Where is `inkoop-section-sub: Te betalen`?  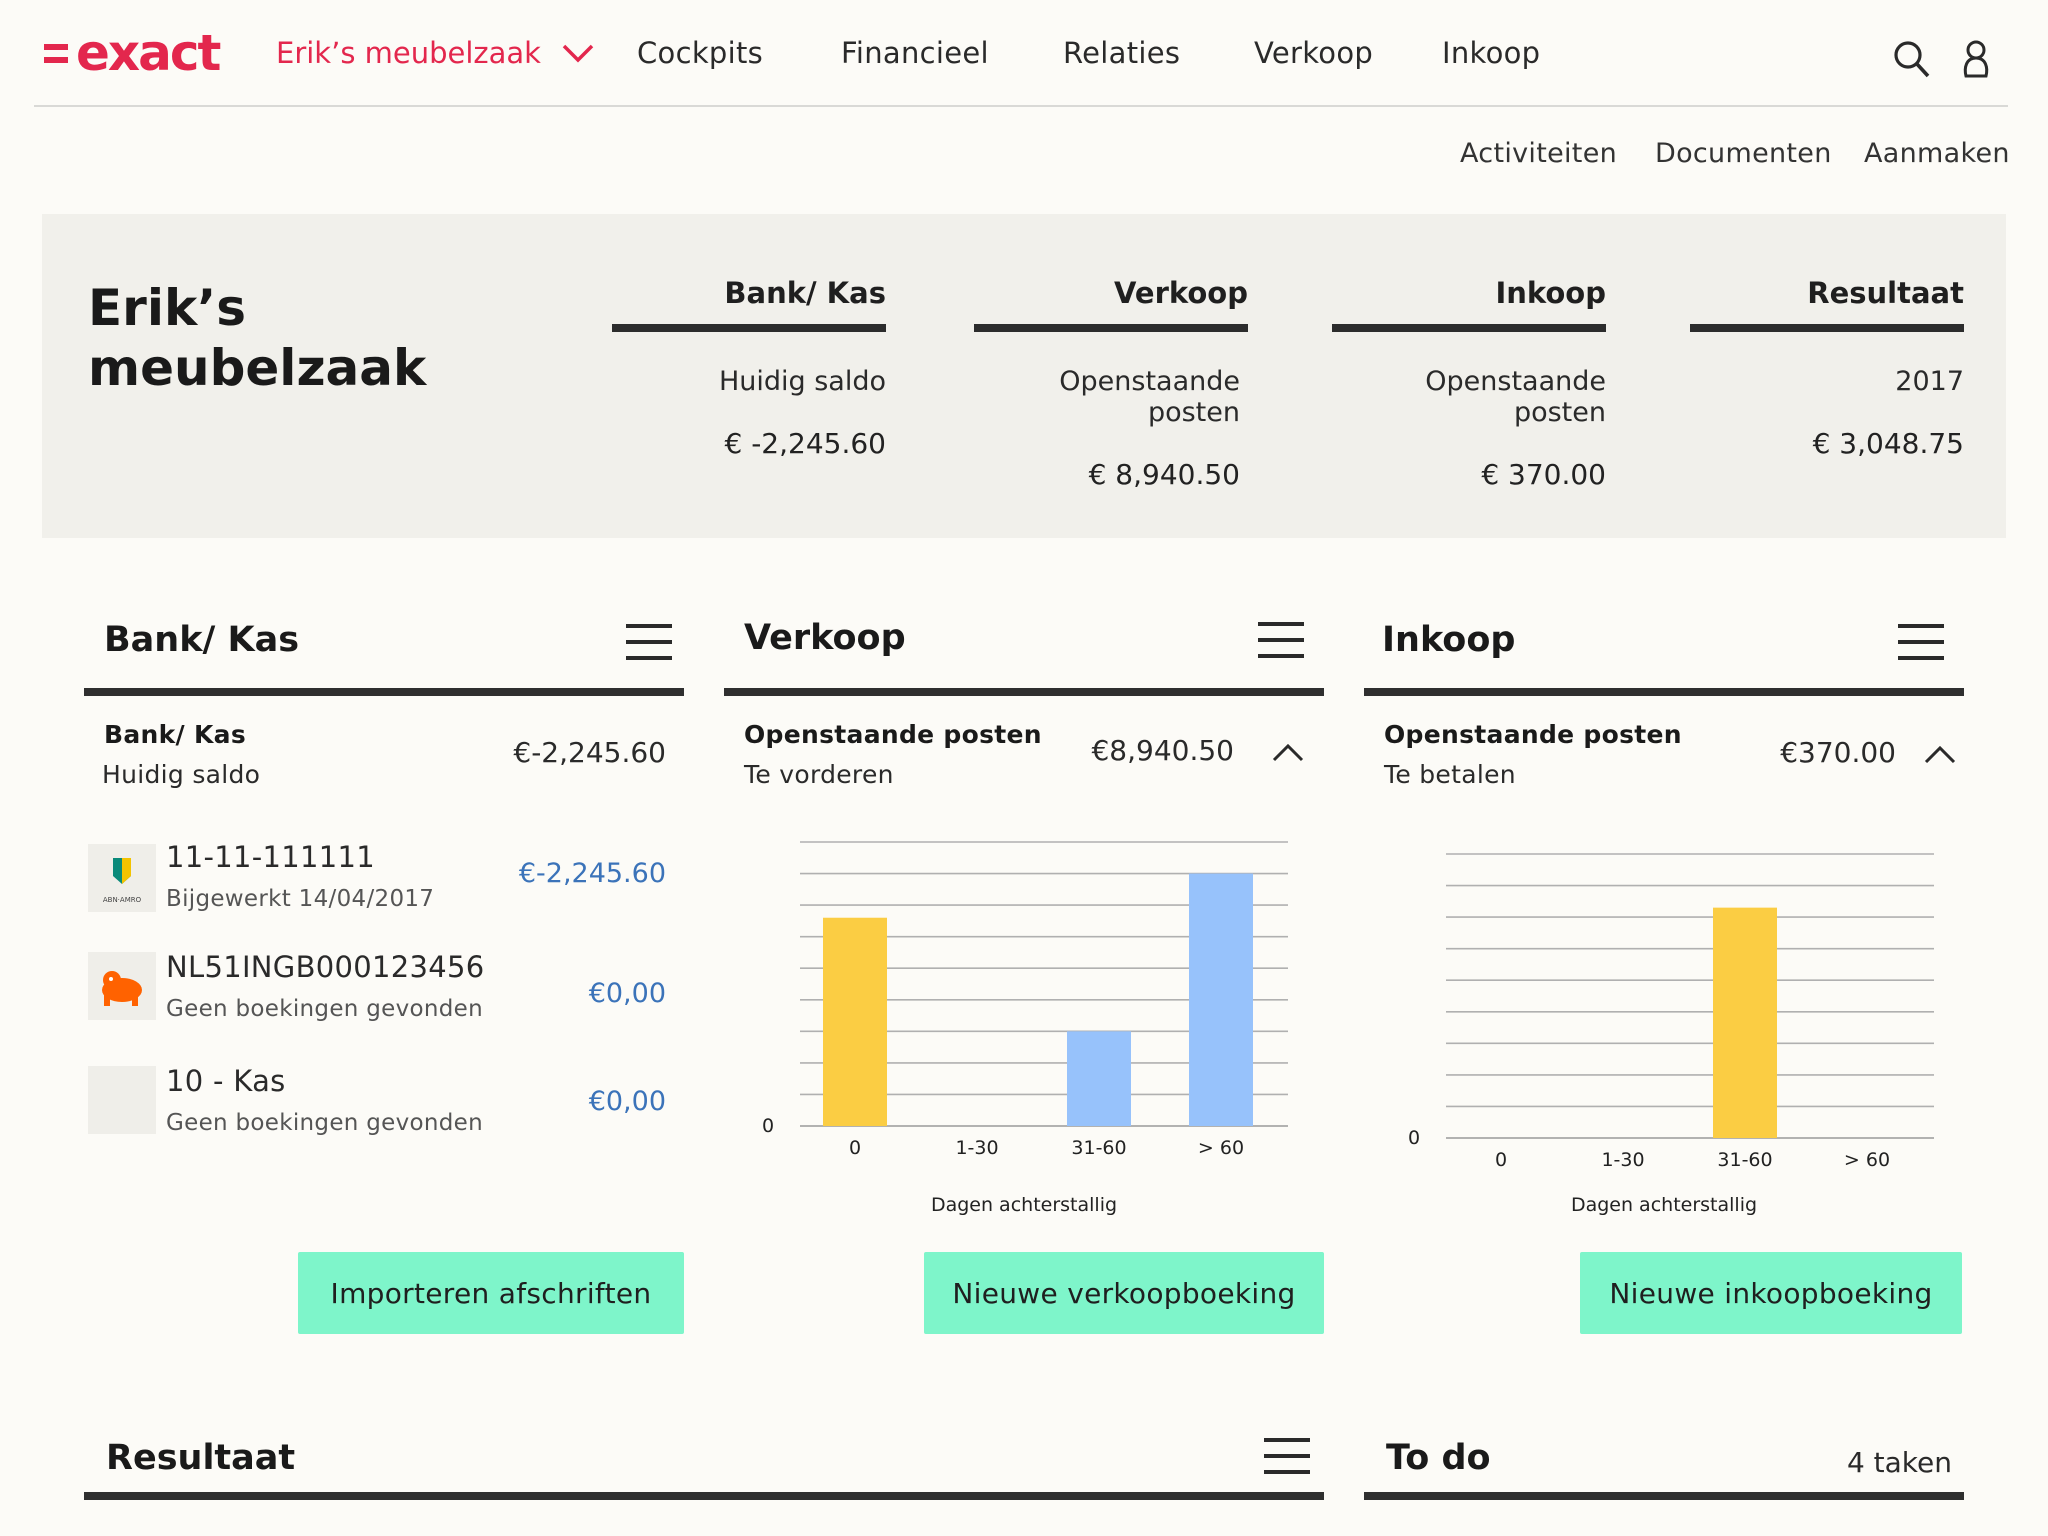 inkoop-section-sub: Te betalen is located at coordinates (1450, 774).